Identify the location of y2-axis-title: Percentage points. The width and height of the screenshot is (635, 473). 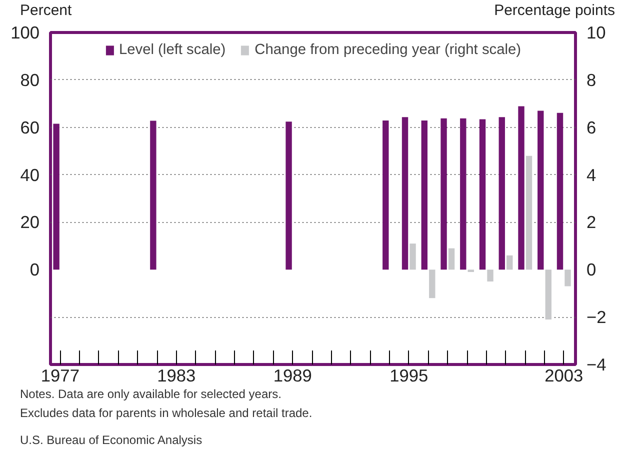
(554, 11).